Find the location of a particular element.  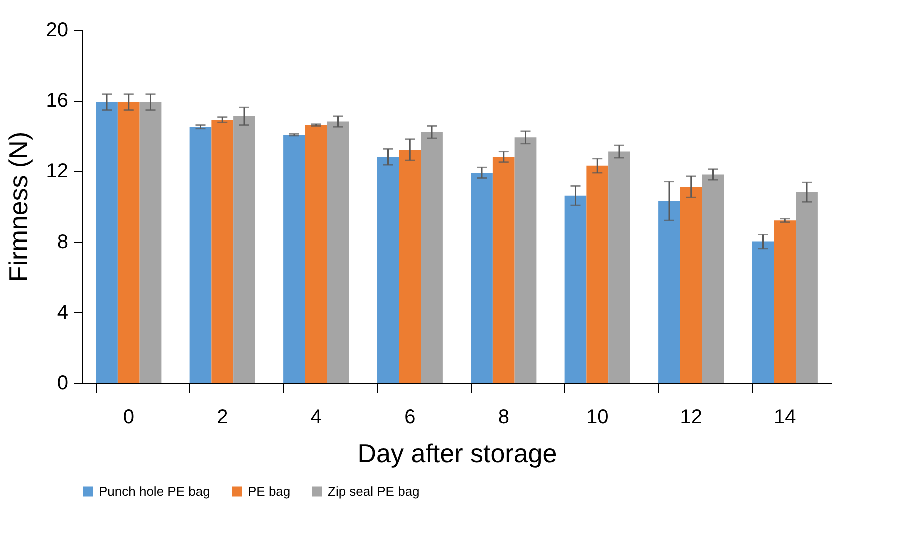

x-tick-label: 6 is located at coordinates (410, 417).